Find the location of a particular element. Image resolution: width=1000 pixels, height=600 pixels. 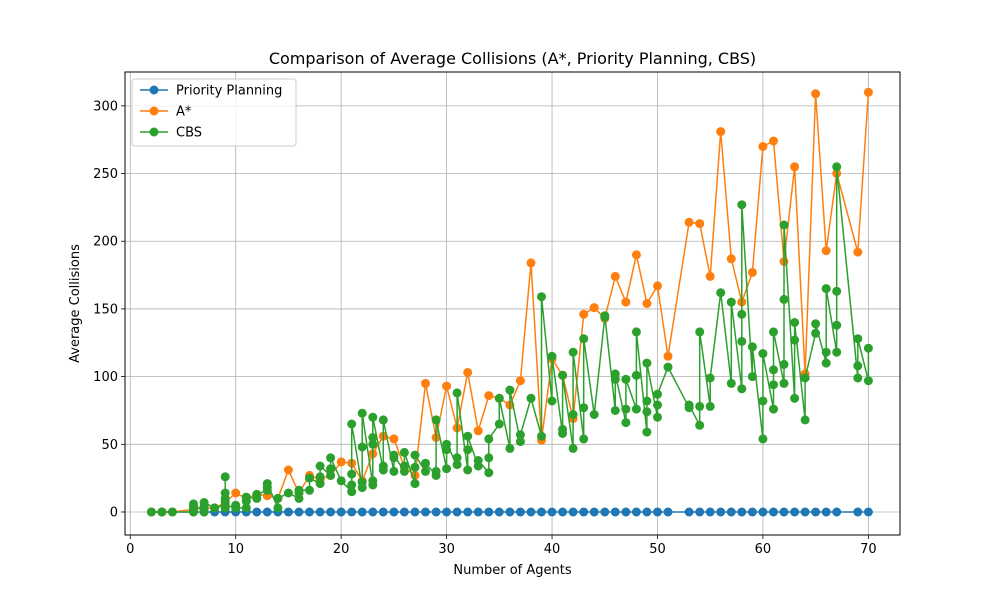

x-tick-label: 50 is located at coordinates (657, 549).